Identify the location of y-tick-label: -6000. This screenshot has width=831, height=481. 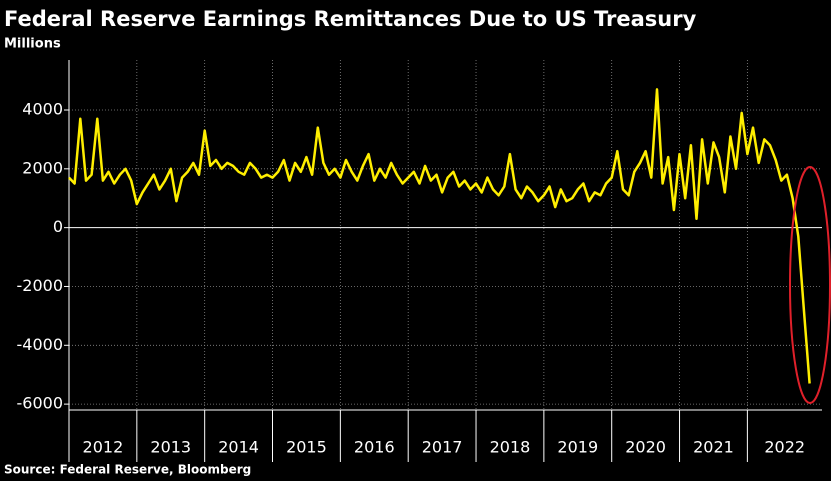
(40, 403).